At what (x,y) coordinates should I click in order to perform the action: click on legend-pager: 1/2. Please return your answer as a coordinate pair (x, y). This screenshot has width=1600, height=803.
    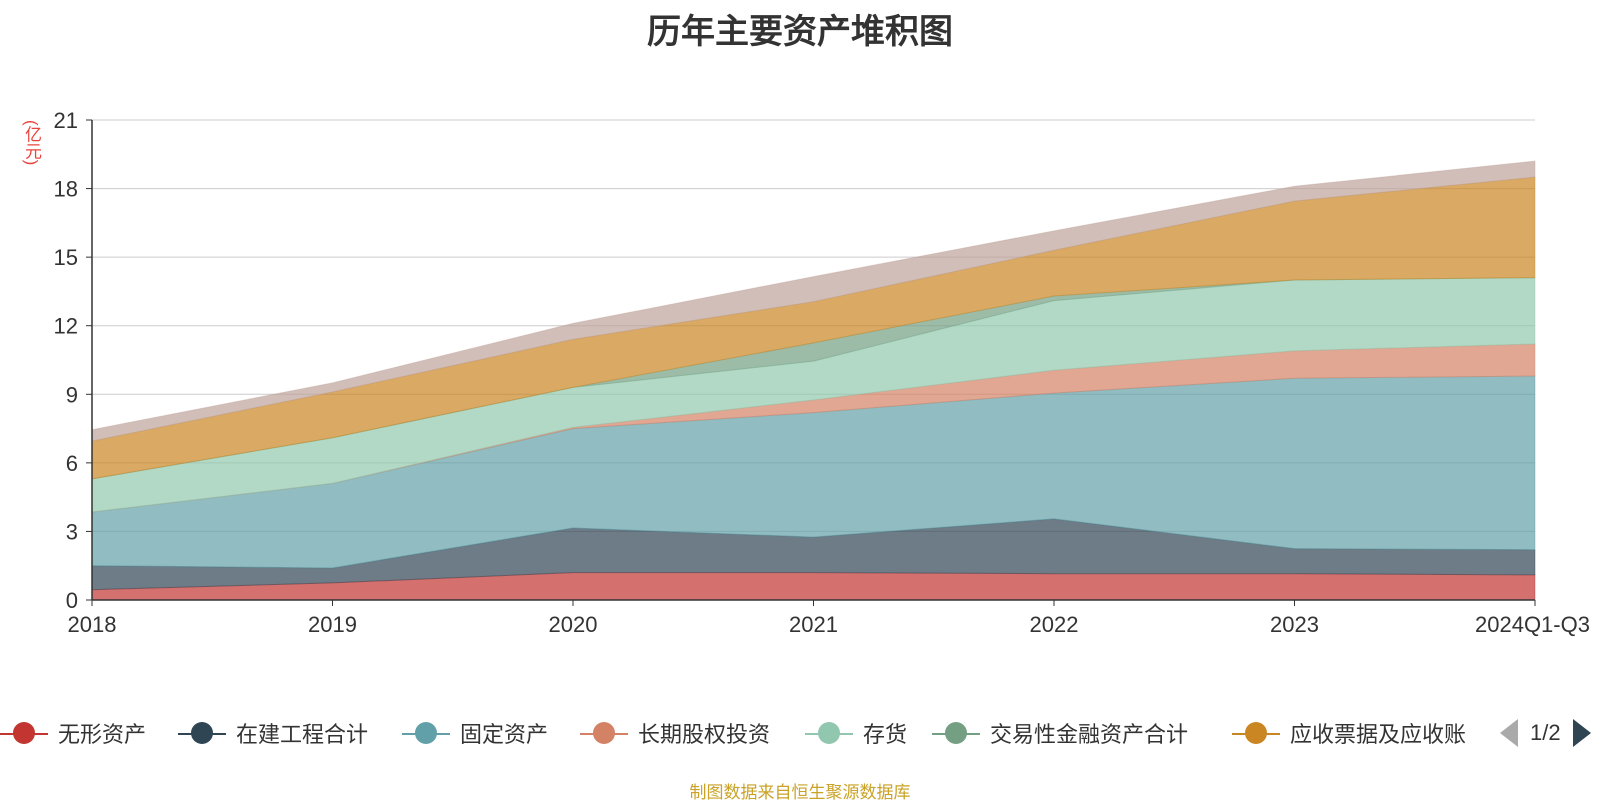
    Looking at the image, I should click on (1545, 733).